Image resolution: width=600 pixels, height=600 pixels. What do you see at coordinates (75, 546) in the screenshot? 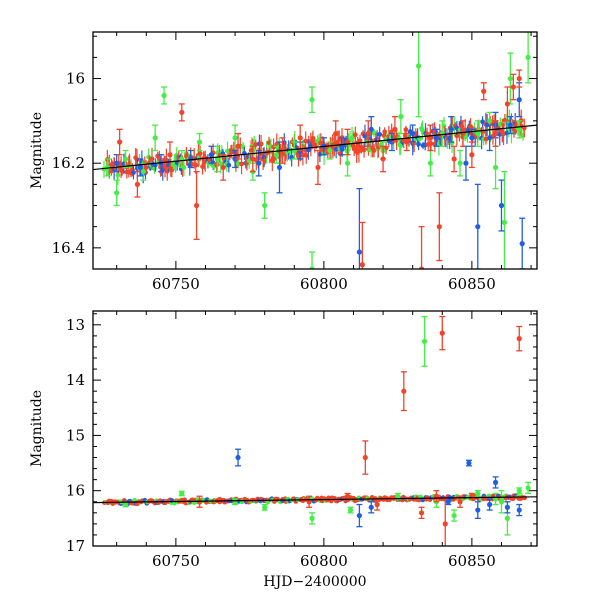
I see `y-tick-label: 17` at bounding box center [75, 546].